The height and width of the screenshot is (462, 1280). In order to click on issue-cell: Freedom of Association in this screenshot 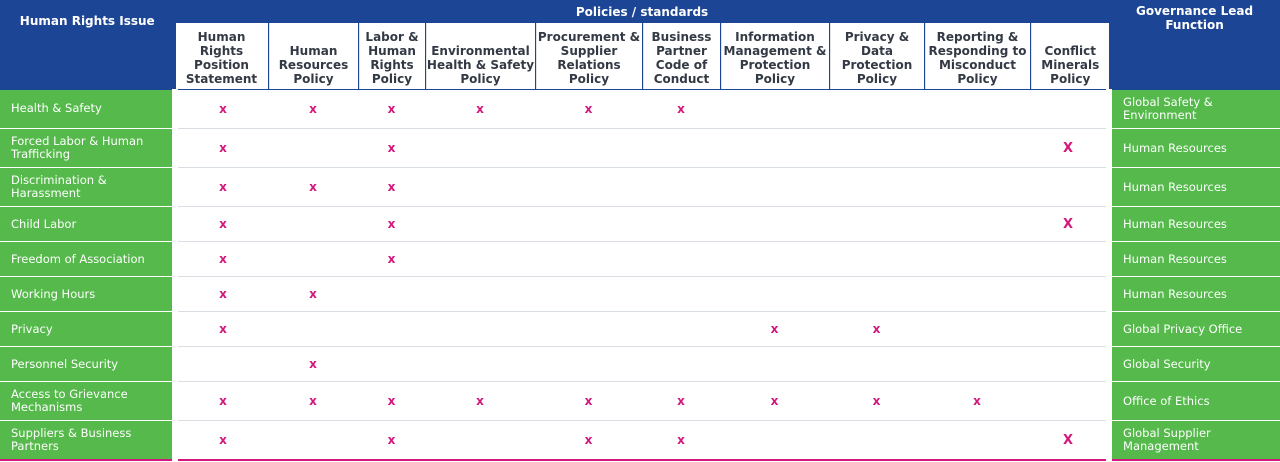, I will do `click(89, 259)`.